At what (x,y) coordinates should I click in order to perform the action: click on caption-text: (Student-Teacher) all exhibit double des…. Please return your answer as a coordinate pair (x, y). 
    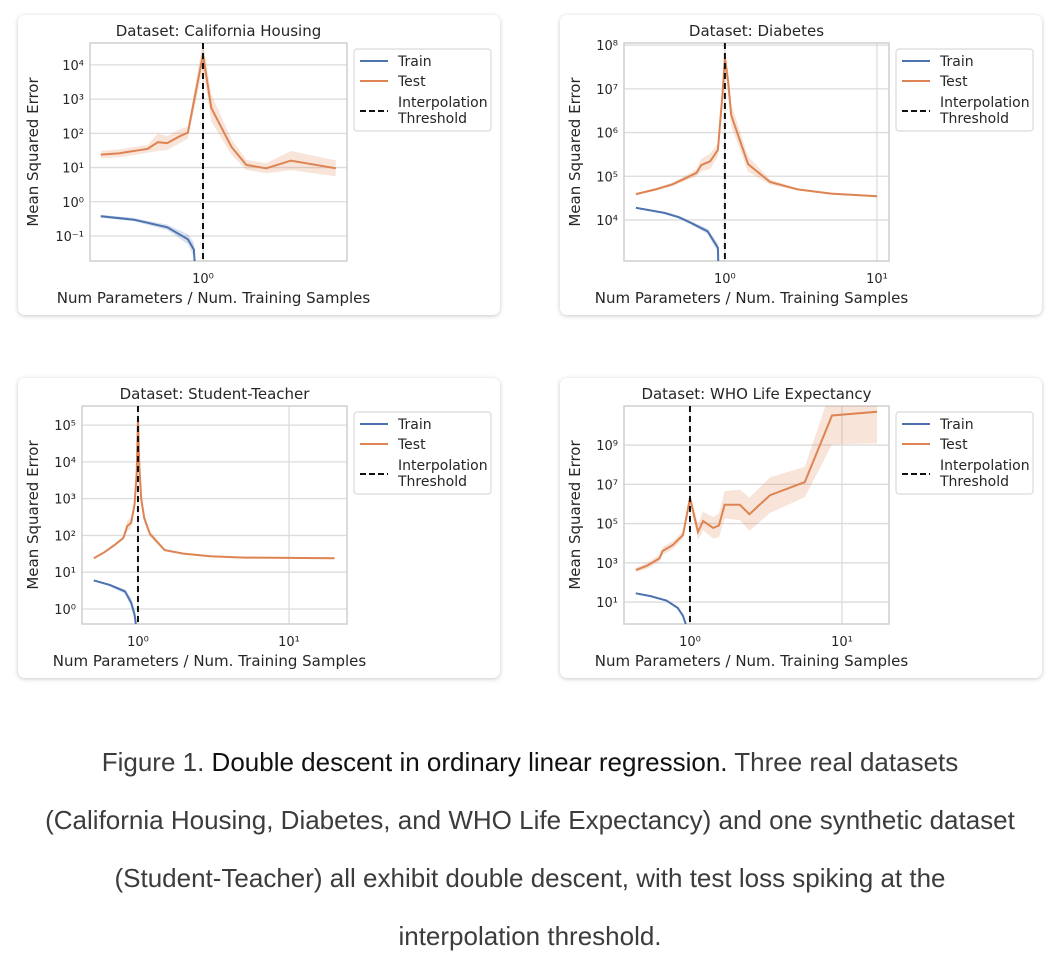
    Looking at the image, I should click on (530, 878).